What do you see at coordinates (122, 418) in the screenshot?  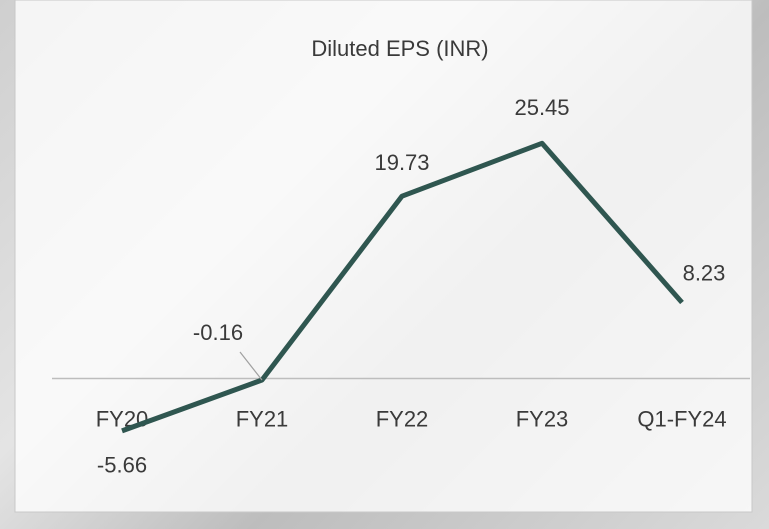 I see `x-tick-label: FY20` at bounding box center [122, 418].